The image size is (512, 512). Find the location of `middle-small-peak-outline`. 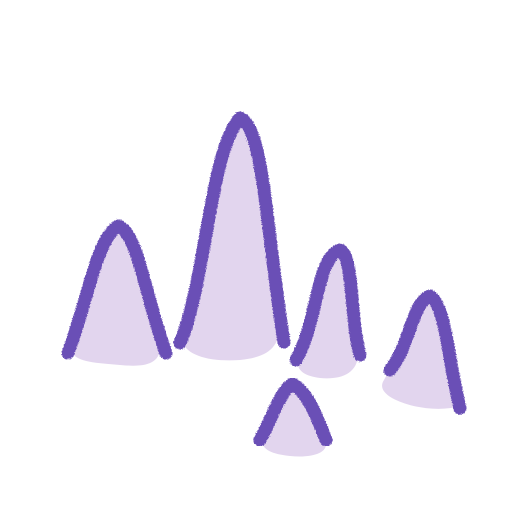

middle-small-peak-outline is located at coordinates (328, 305).